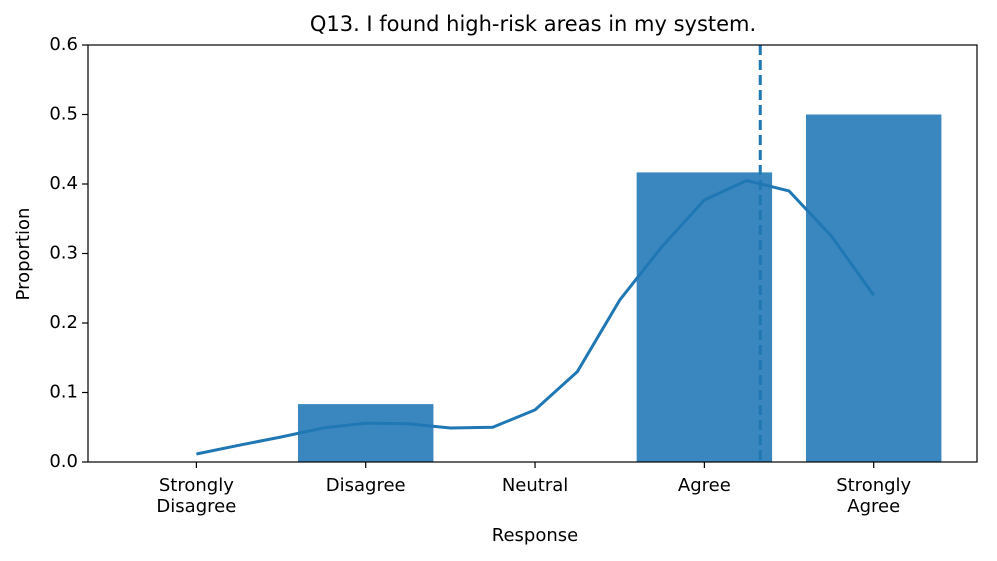 The width and height of the screenshot is (997, 561). Describe the element at coordinates (63, 253) in the screenshot. I see `y-tick-label: 0.3` at that location.